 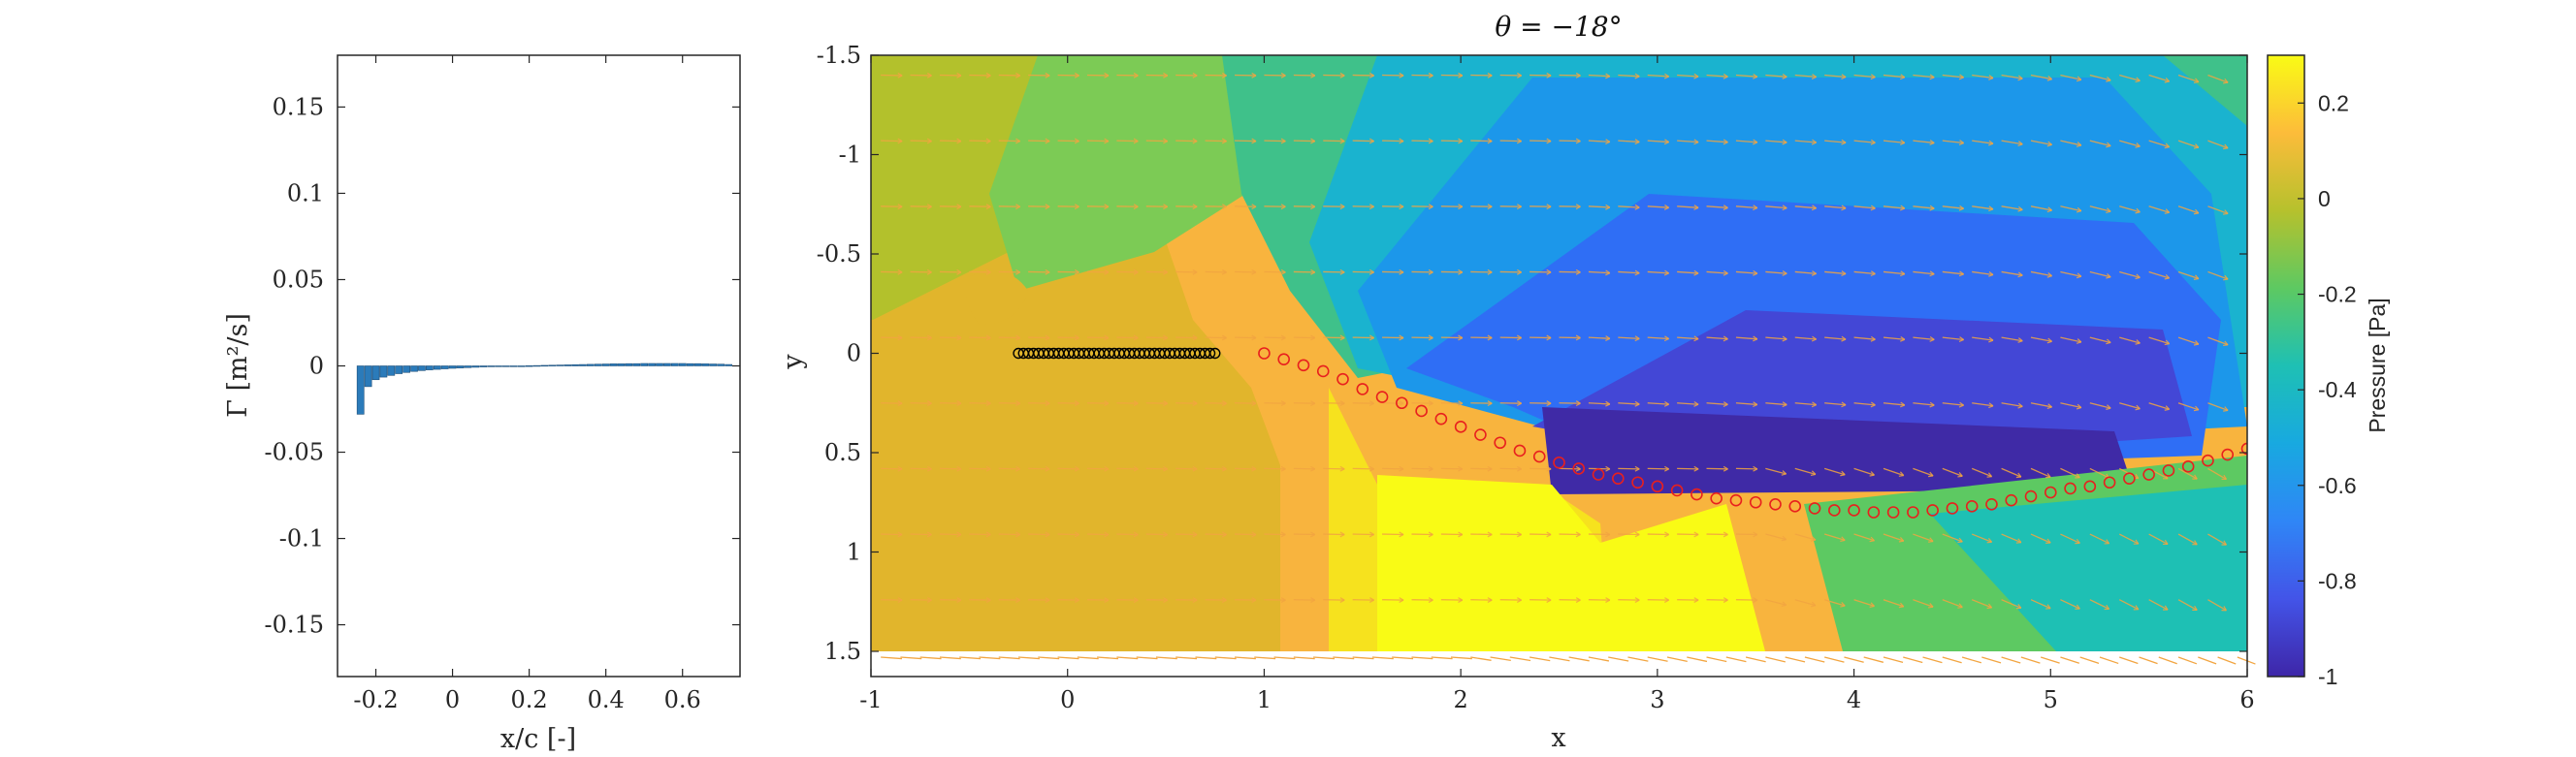 What do you see at coordinates (870, 699) in the screenshot?
I see `x-tick-label: -1` at bounding box center [870, 699].